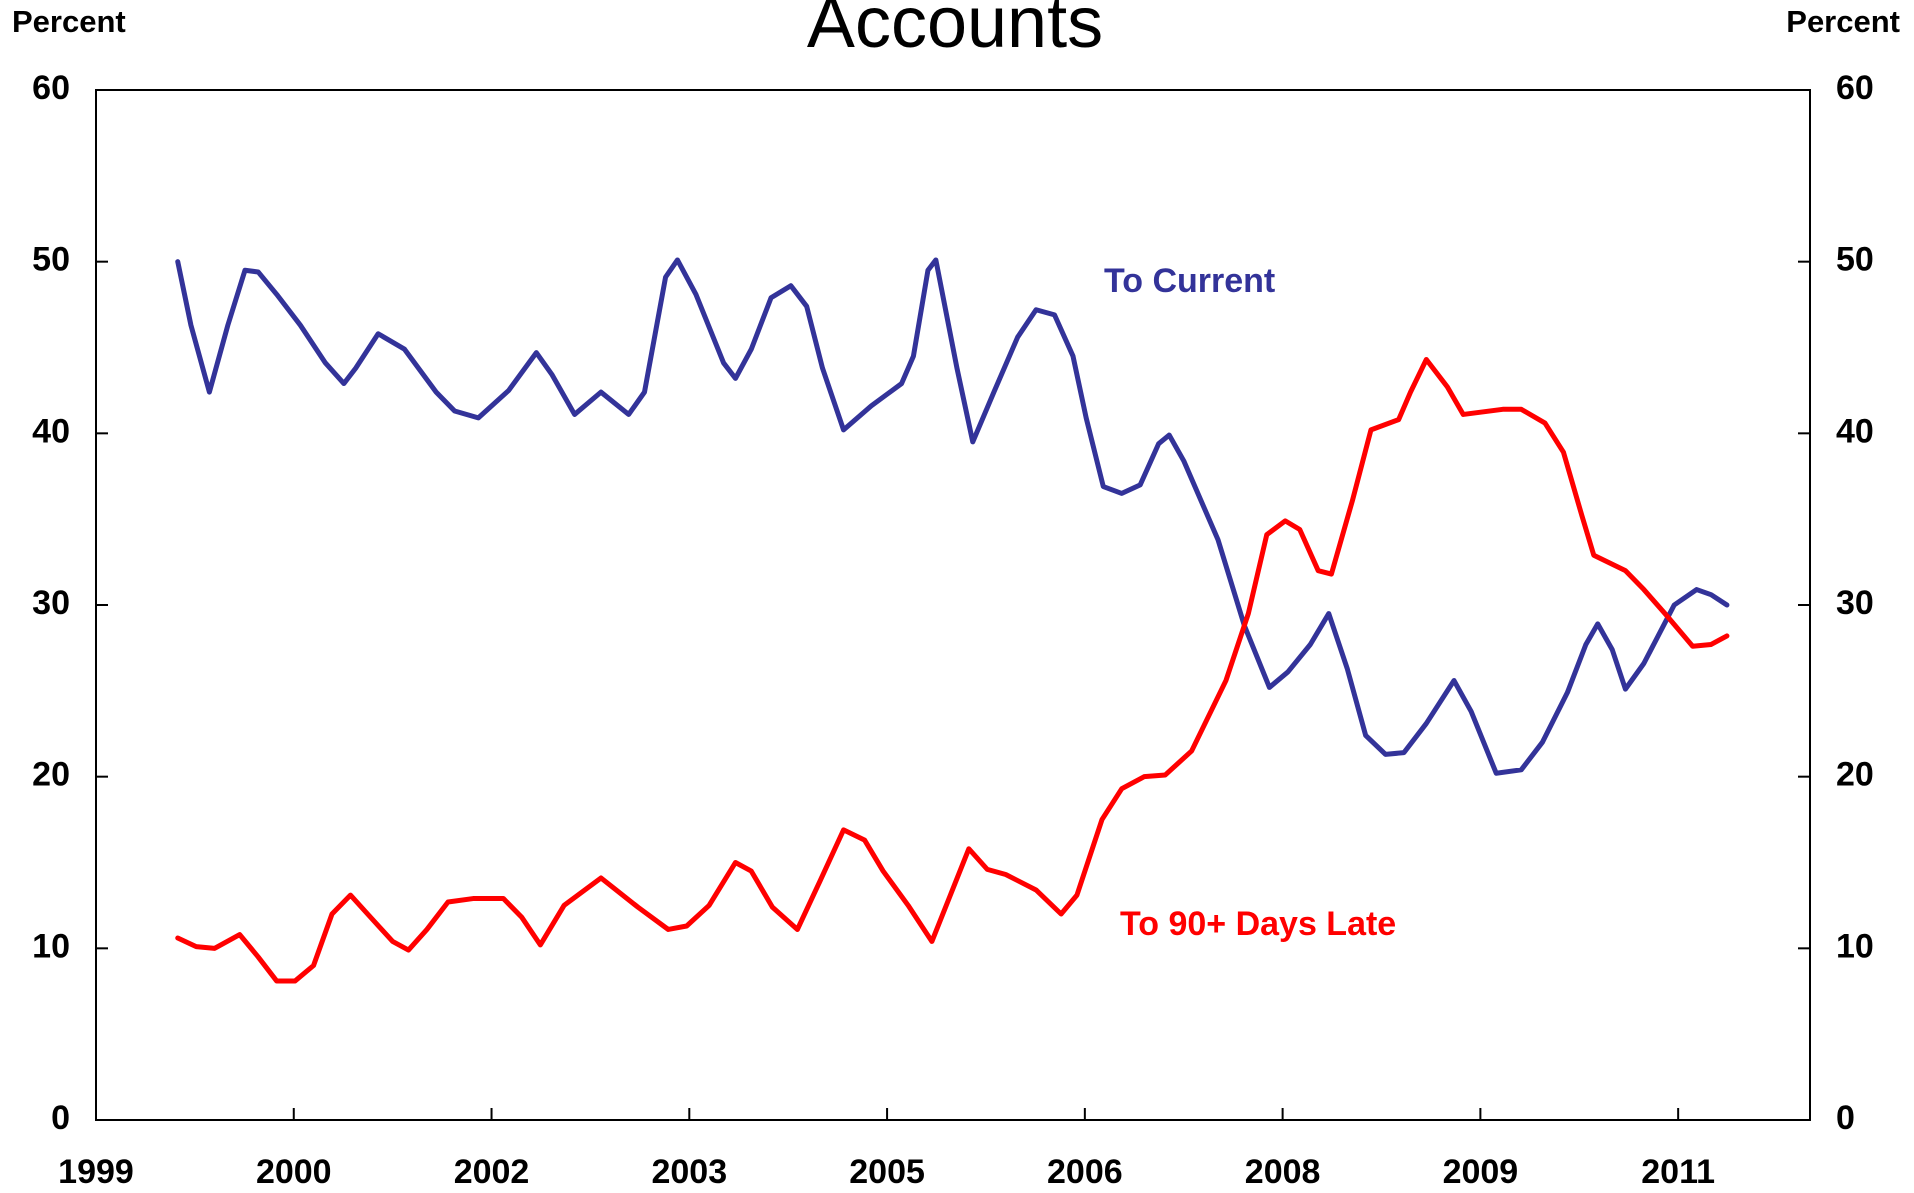 This screenshot has width=1914, height=1193. Describe the element at coordinates (1843, 21) in the screenshot. I see `y2-axis-label: Percent` at that location.